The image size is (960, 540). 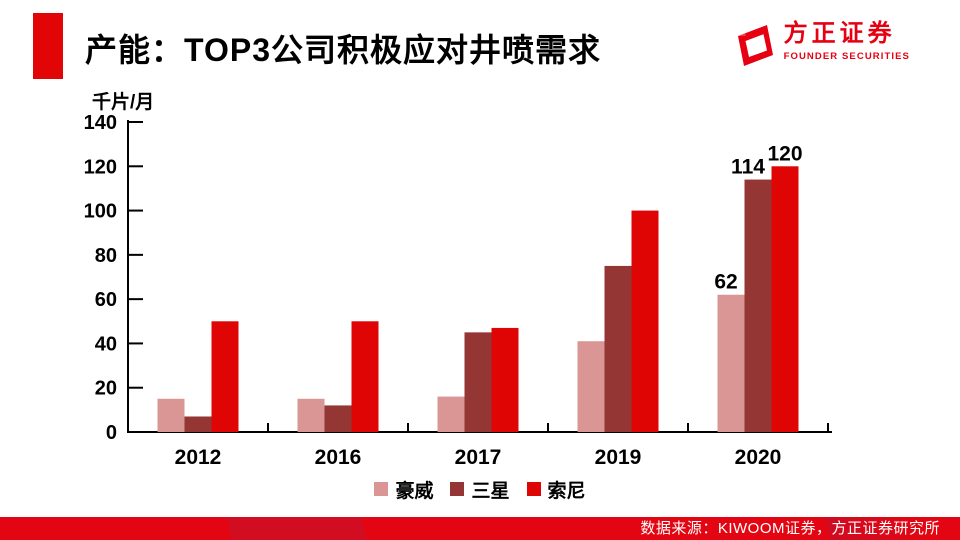 I want to click on founder-logo-icon, so click(x=755, y=45).